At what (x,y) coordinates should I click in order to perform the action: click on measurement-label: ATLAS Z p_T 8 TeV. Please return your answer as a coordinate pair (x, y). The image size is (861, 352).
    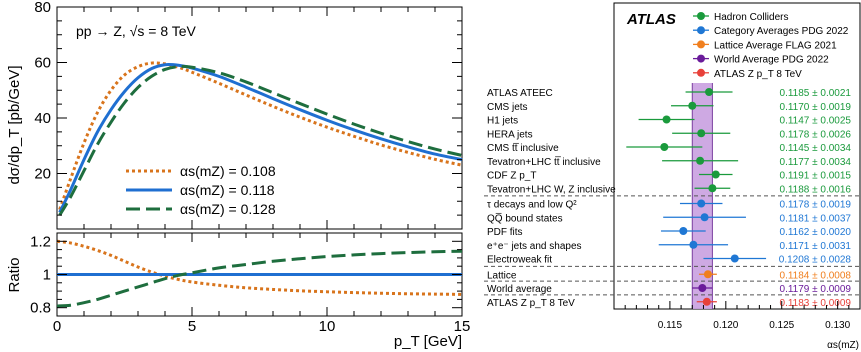
    Looking at the image, I should click on (531, 303).